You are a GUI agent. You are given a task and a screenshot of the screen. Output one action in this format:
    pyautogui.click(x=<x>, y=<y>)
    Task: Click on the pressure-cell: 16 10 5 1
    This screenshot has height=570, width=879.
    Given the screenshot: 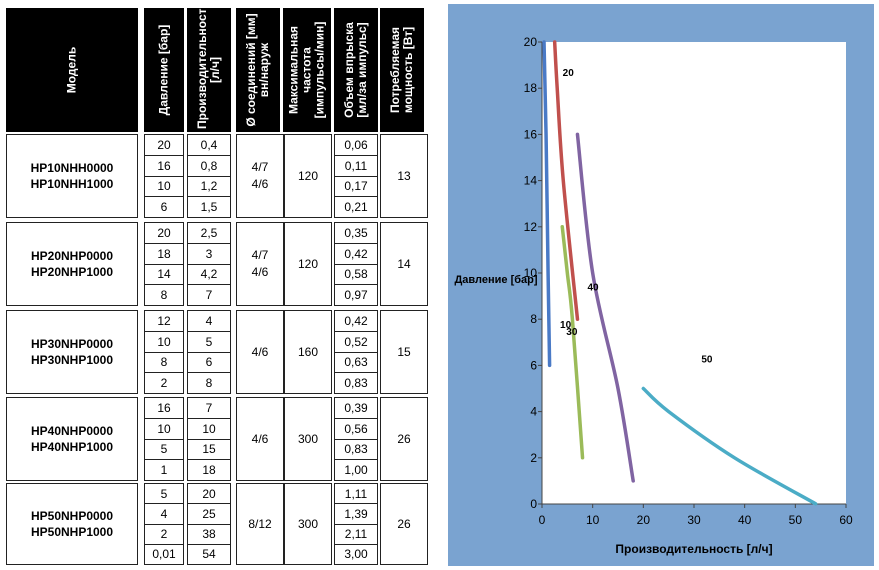 What is the action you would take?
    pyautogui.click(x=164, y=439)
    